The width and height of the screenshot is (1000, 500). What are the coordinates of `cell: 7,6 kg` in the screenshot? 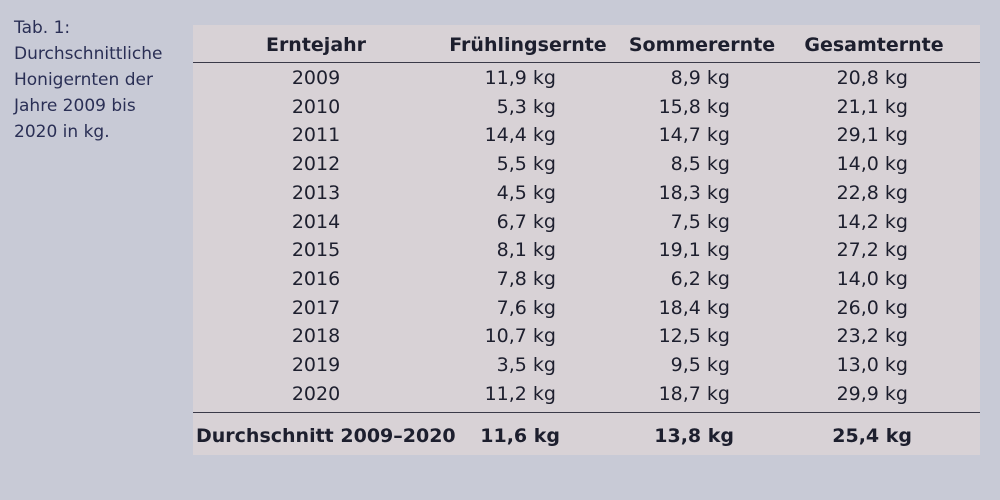 It's located at (526, 307).